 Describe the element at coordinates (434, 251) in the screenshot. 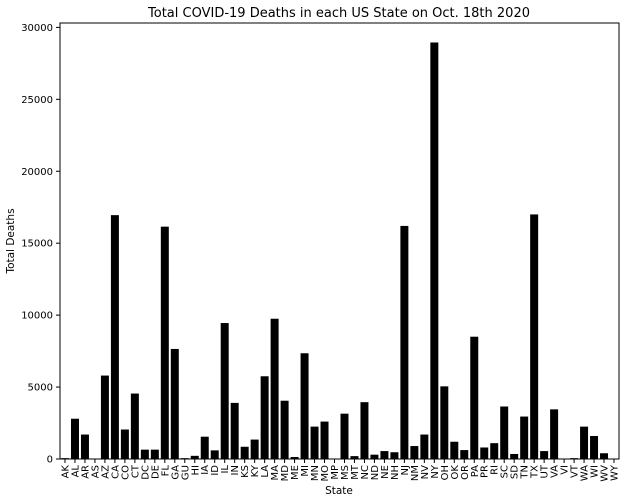

I see `bar-ny` at that location.